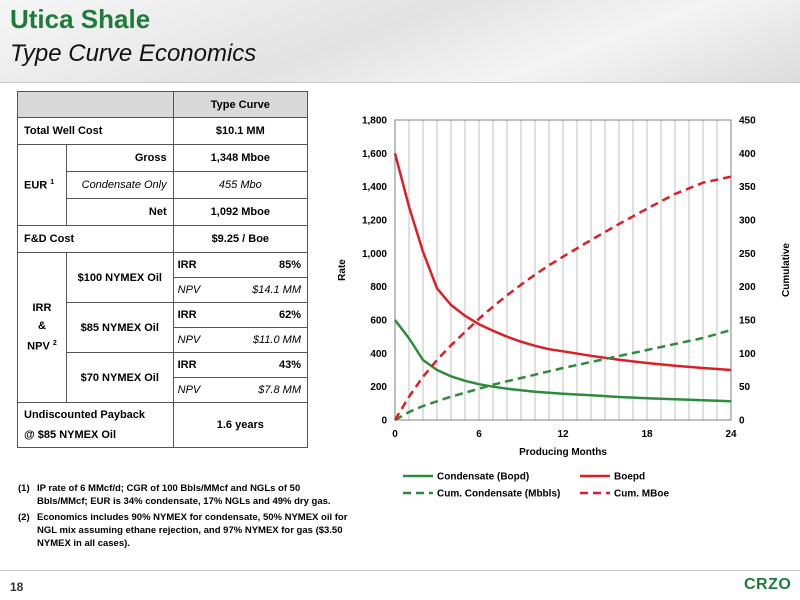 This screenshot has height=600, width=800. What do you see at coordinates (240, 239) in the screenshot?
I see `fd-cost-value: $9.25 / Boe` at bounding box center [240, 239].